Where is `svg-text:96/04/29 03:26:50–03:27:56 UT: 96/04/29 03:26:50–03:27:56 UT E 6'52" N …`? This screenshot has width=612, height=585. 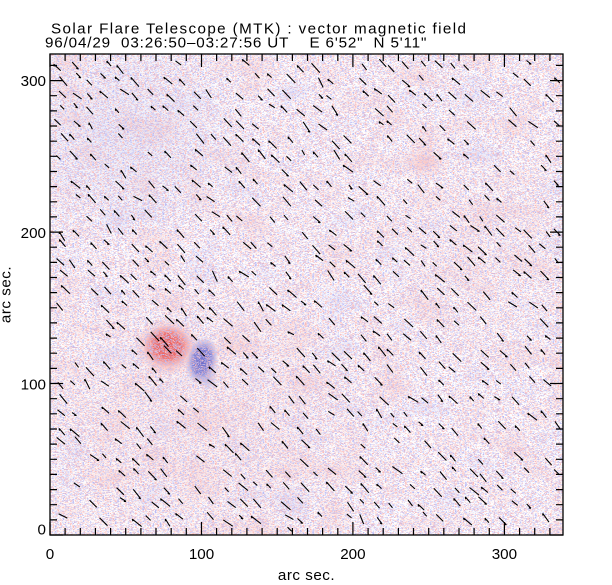
svg-text:96/04/29 03:26:50–03:27:56 UT: 96/04/29 03:26:50–03:27:56 UT E 6'52" N … is located at coordinates (236, 43).